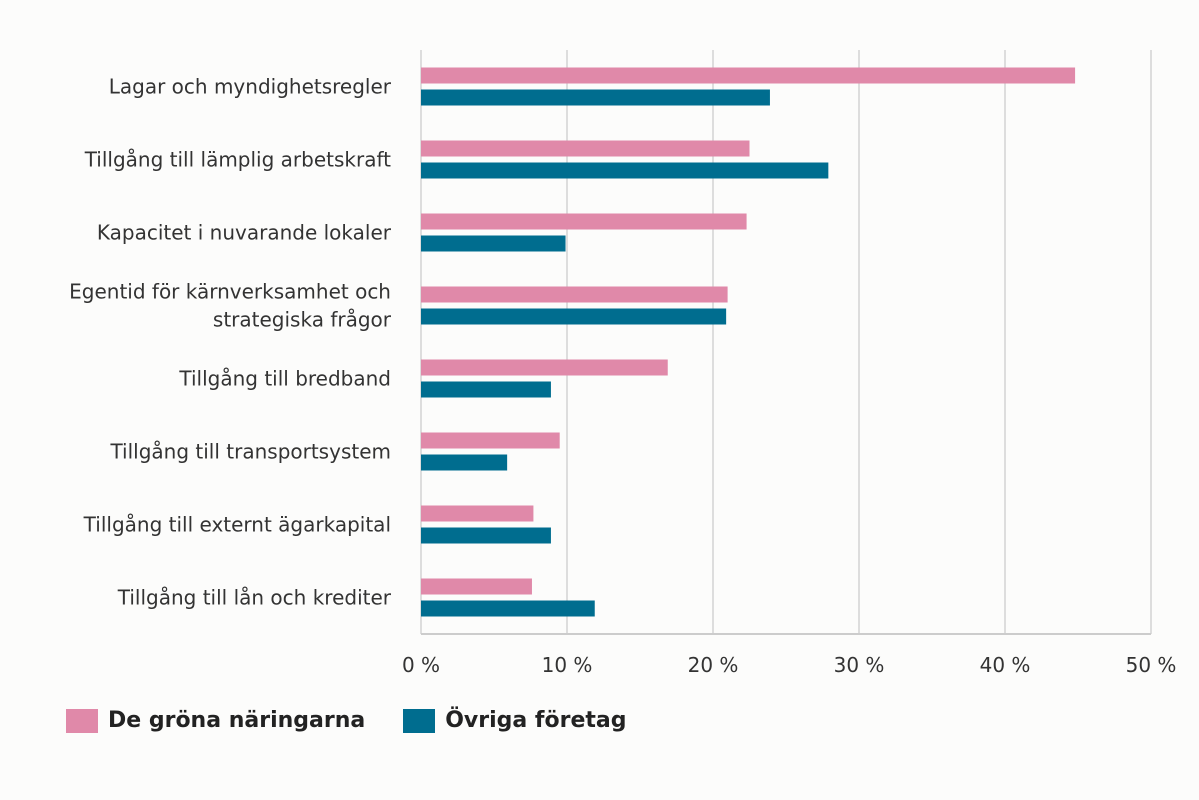  What do you see at coordinates (254, 598) in the screenshot?
I see `category-label: Tillgång till lån och krediter` at bounding box center [254, 598].